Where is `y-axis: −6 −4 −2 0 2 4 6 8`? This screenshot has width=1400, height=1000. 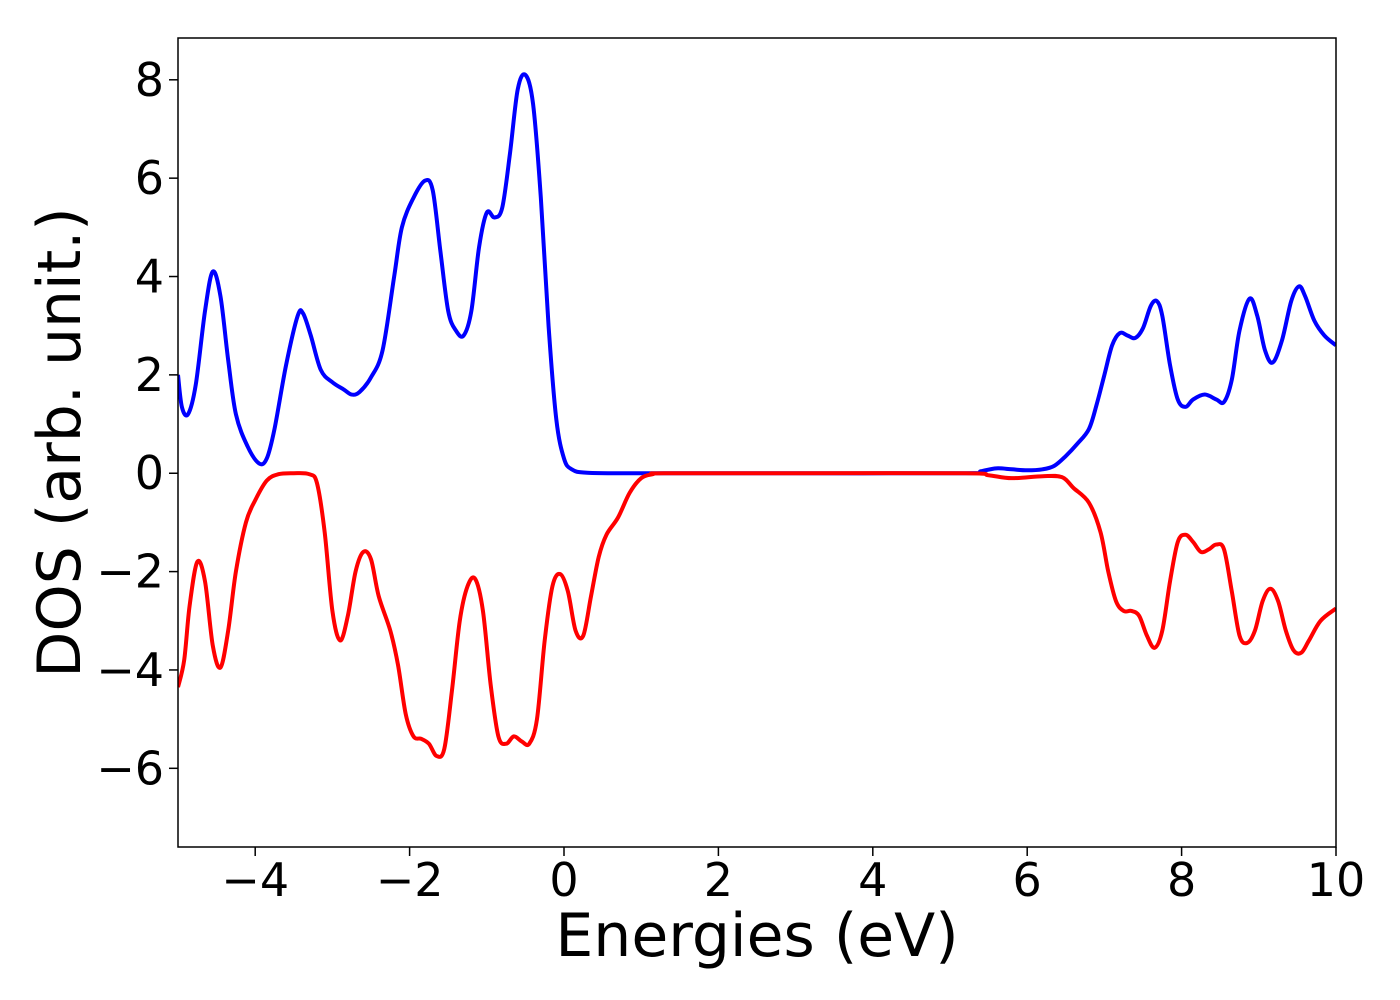
y-axis: −6 −4 −2 0 2 4 6 8 is located at coordinates (137, 424).